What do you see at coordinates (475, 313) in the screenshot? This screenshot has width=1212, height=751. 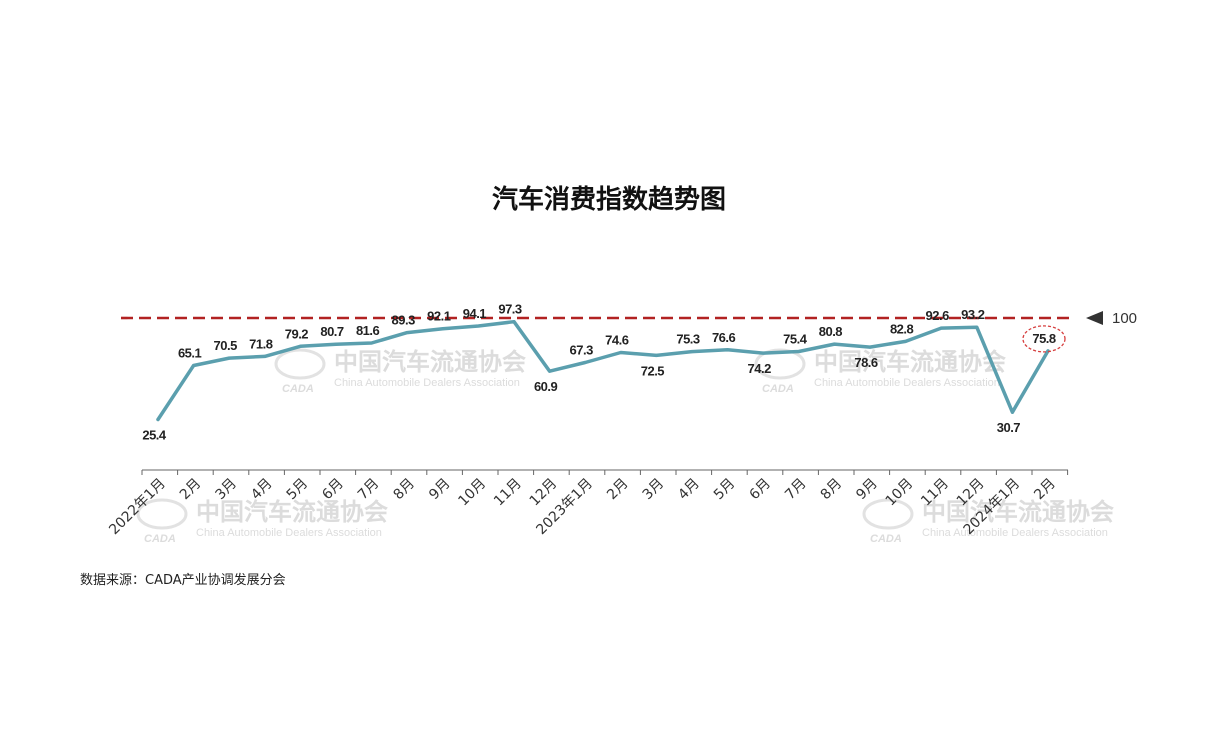 I see `data-label: 94.1` at bounding box center [475, 313].